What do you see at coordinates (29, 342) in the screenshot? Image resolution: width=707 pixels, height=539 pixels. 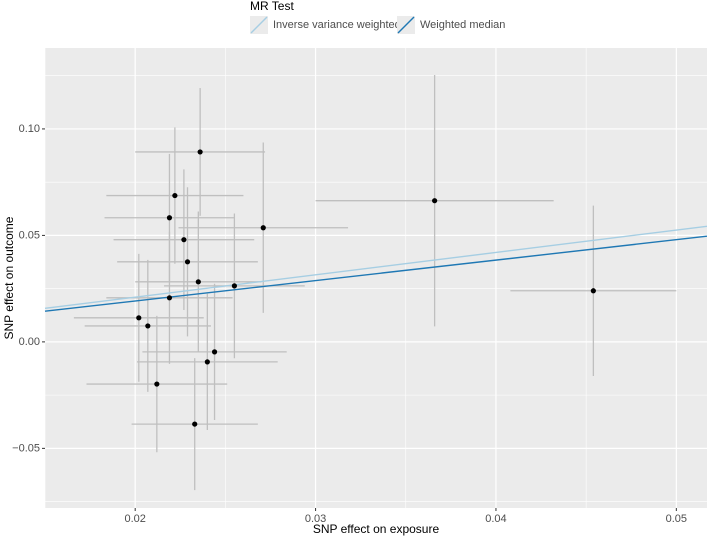 I see `y-tick-label: 0.00` at bounding box center [29, 342].